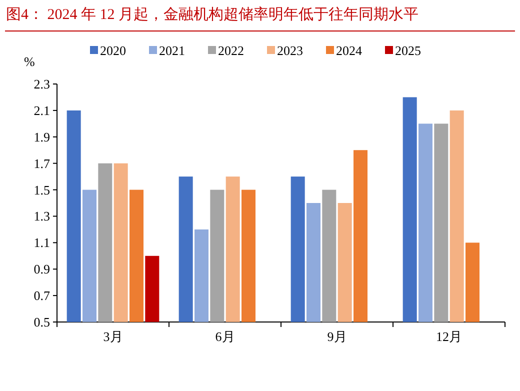  I want to click on x-tick-label: 12月, so click(449, 336).